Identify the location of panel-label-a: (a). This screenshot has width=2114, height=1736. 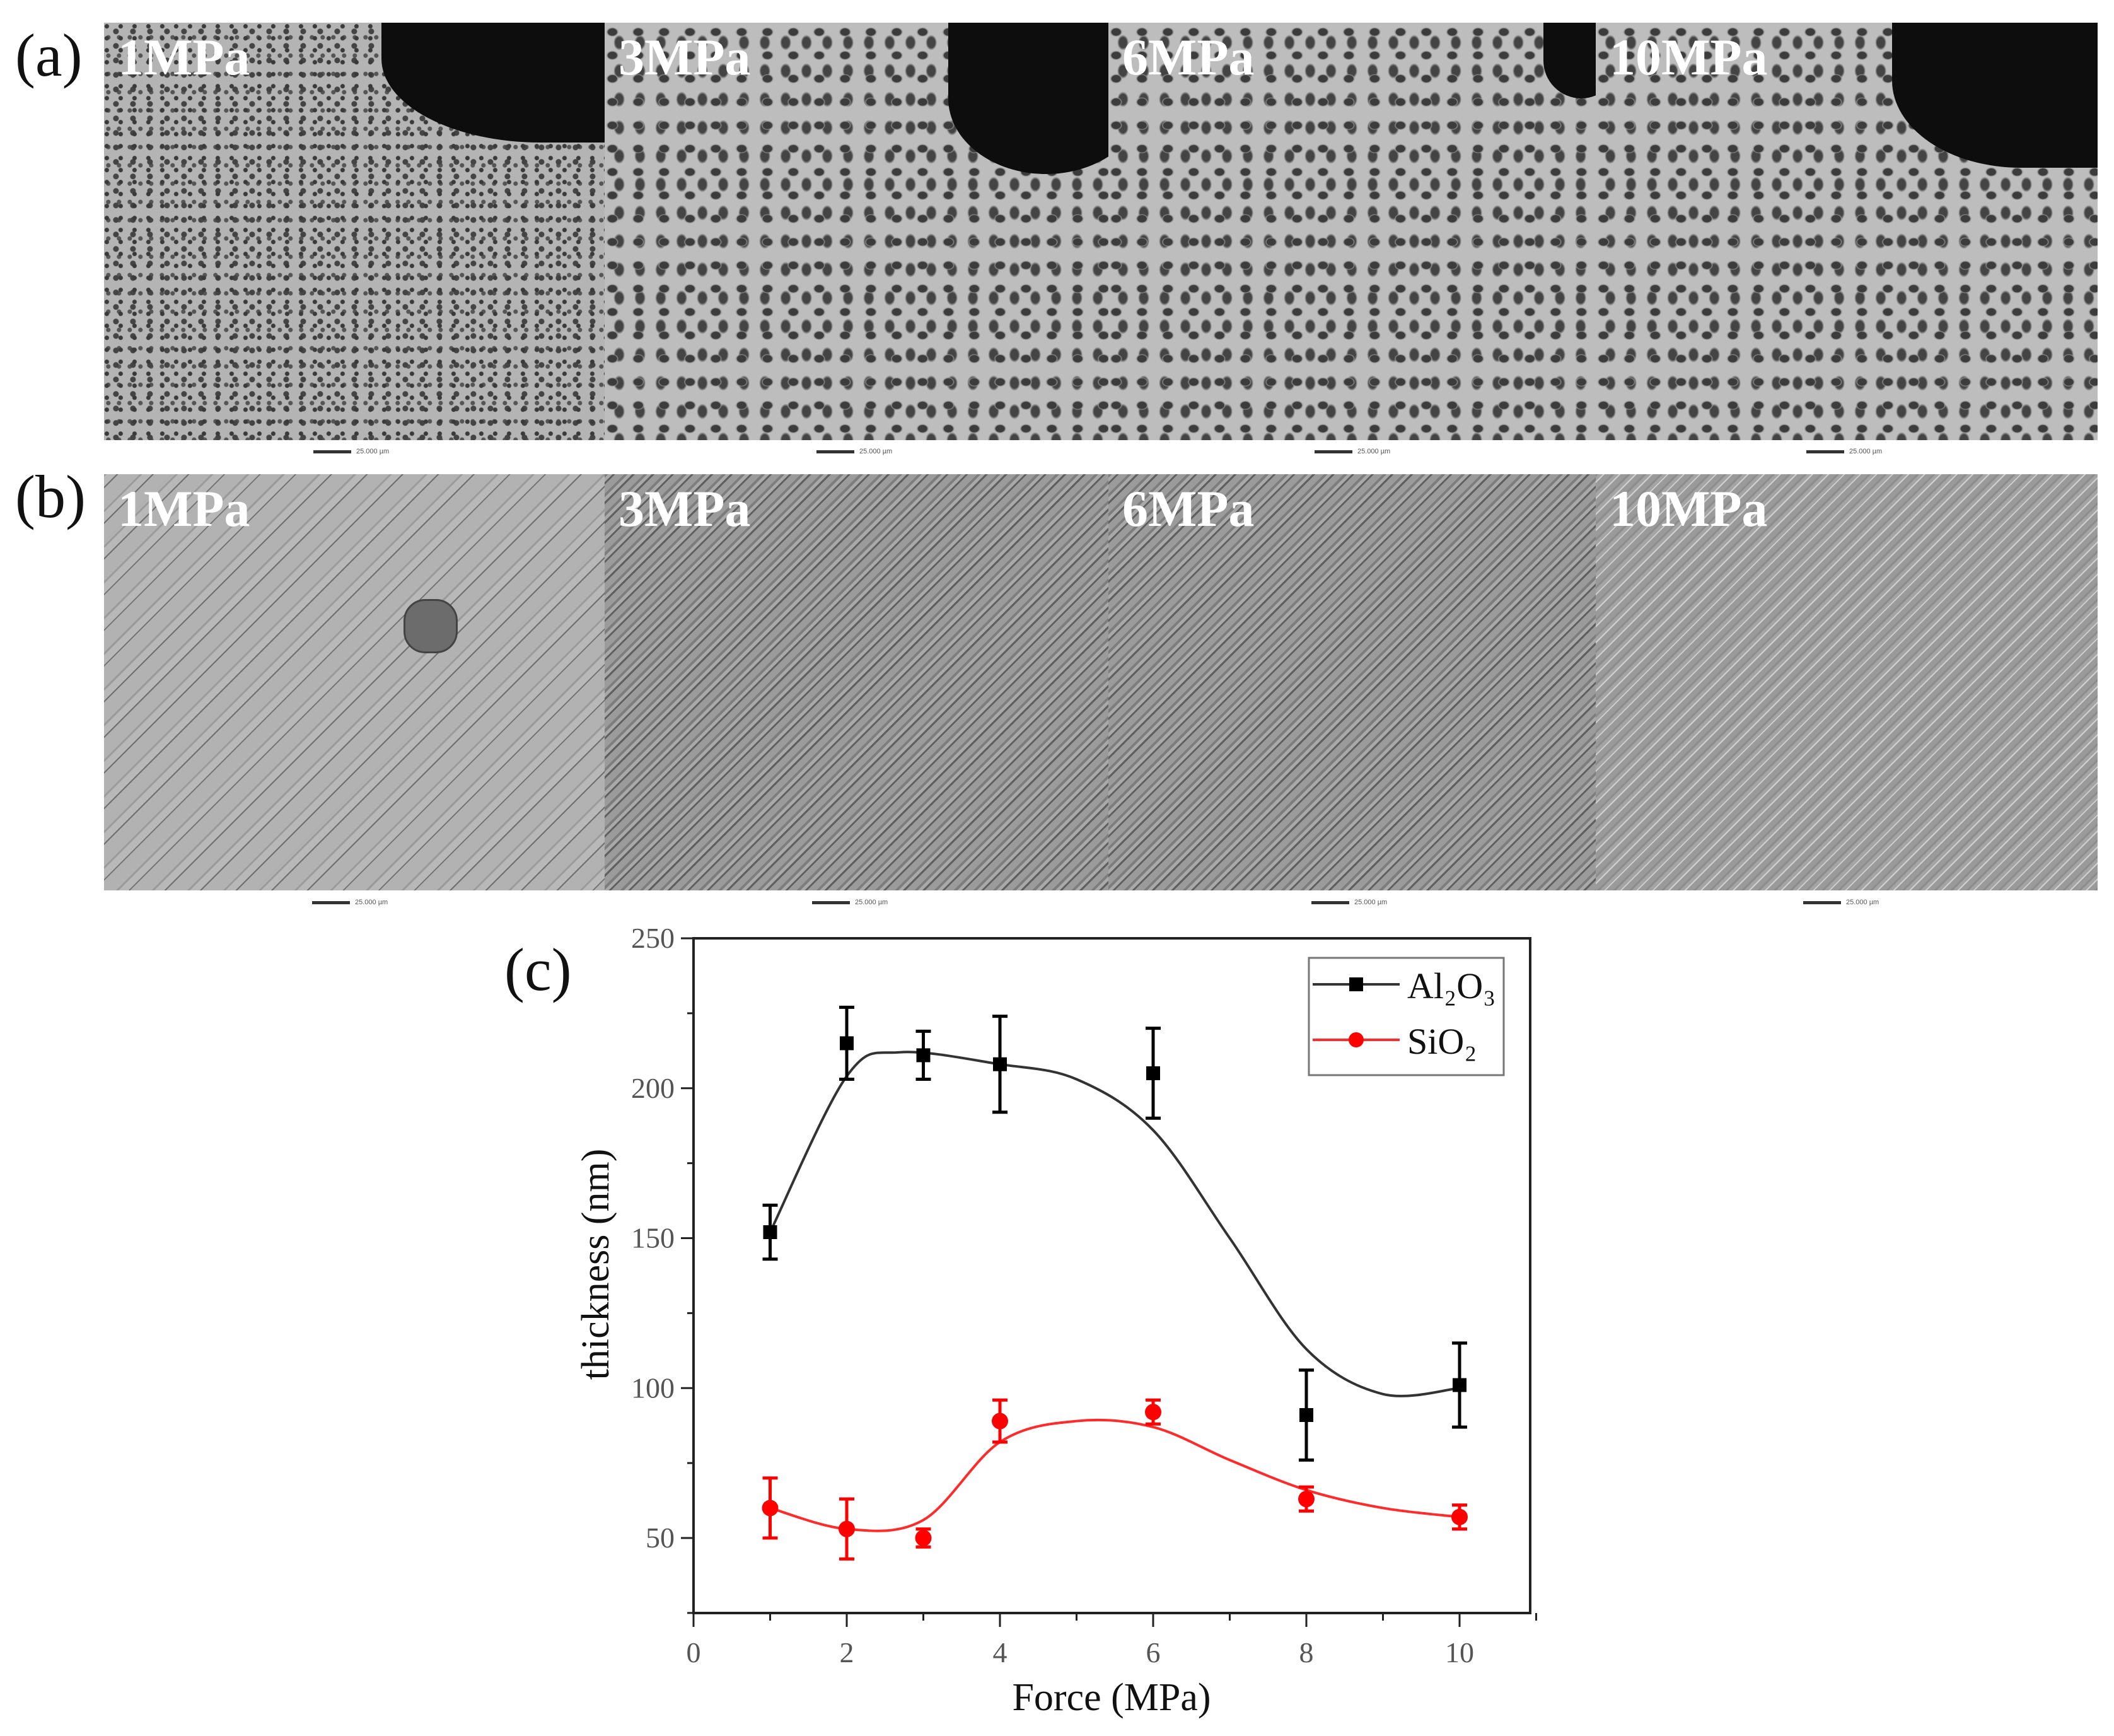
(49, 55).